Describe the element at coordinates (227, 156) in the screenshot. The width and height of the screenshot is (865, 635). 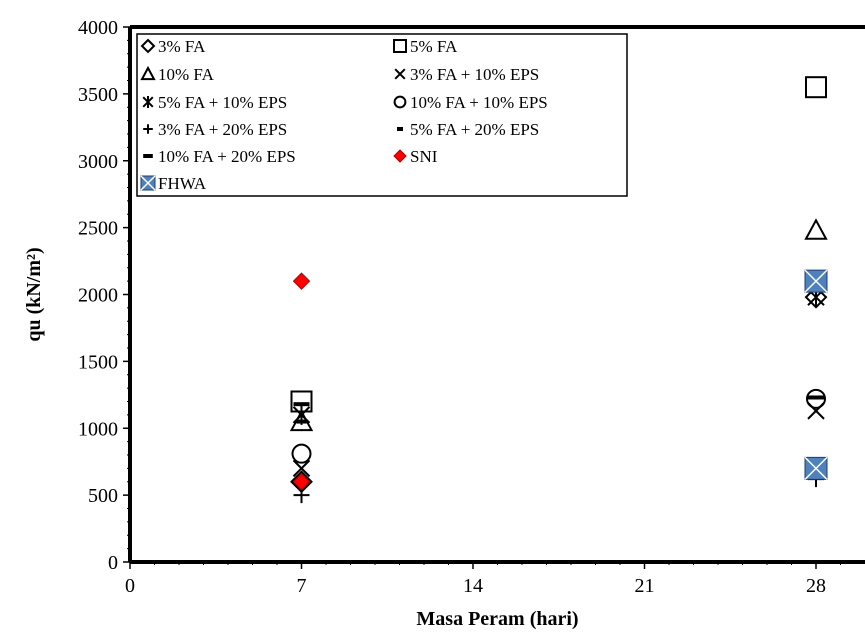
I see `legend-label: 10% FA + 20% EPS` at that location.